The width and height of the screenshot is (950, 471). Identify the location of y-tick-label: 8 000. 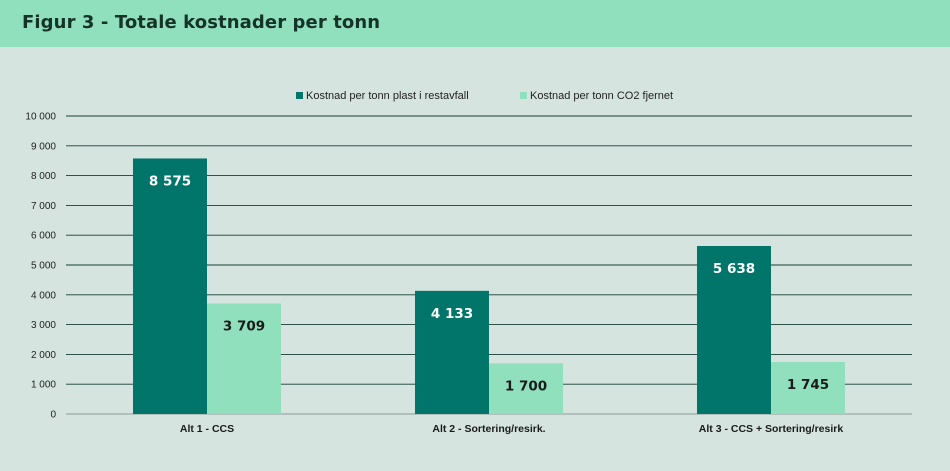
(43, 176).